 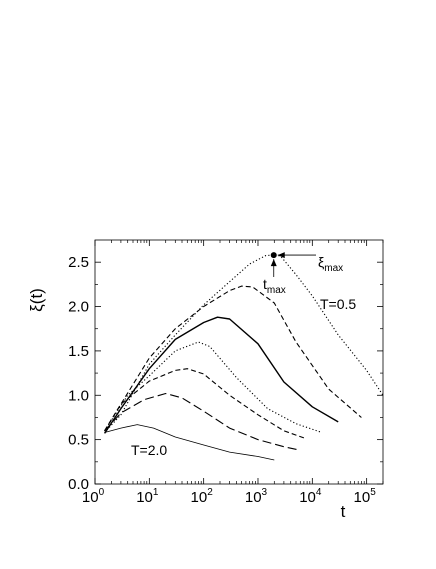 What do you see at coordinates (273, 263) in the screenshot?
I see `t-max-arrowhead` at bounding box center [273, 263].